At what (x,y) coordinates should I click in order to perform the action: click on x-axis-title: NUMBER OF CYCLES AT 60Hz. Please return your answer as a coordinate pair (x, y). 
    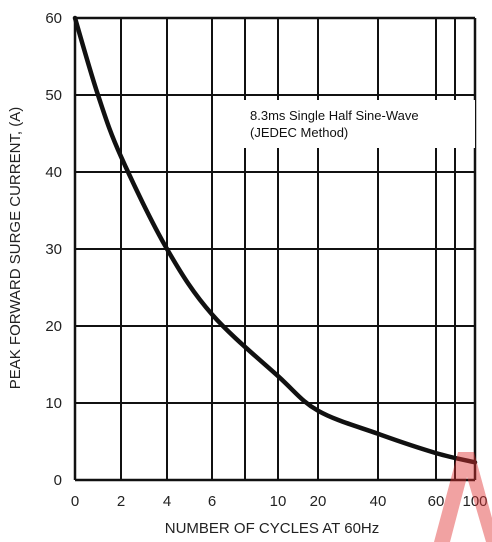
    Looking at the image, I should click on (272, 528).